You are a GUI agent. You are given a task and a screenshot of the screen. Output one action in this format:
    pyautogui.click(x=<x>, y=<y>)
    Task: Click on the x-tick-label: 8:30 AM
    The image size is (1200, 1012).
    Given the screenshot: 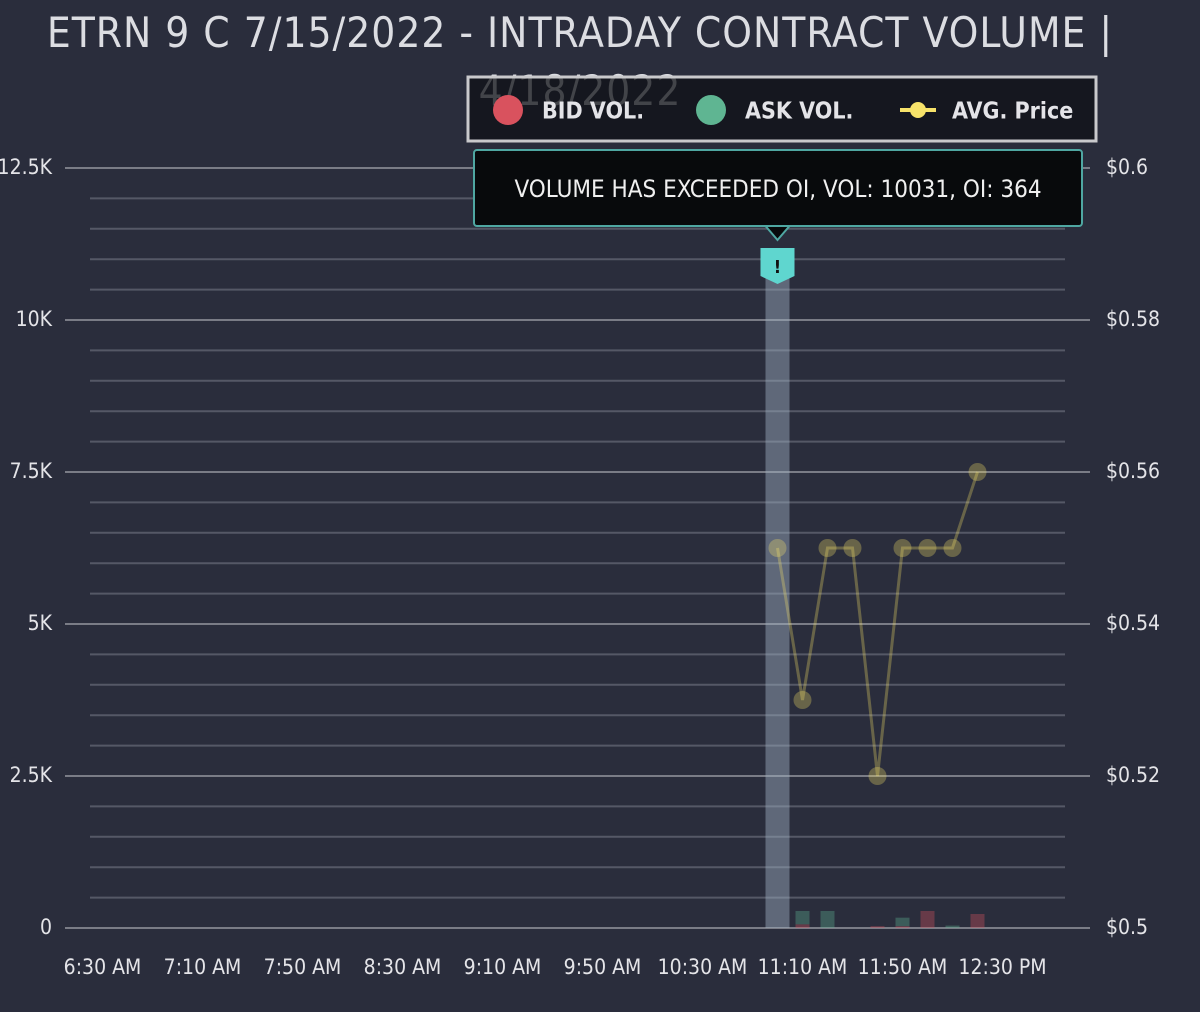 What is the action you would take?
    pyautogui.click(x=403, y=967)
    